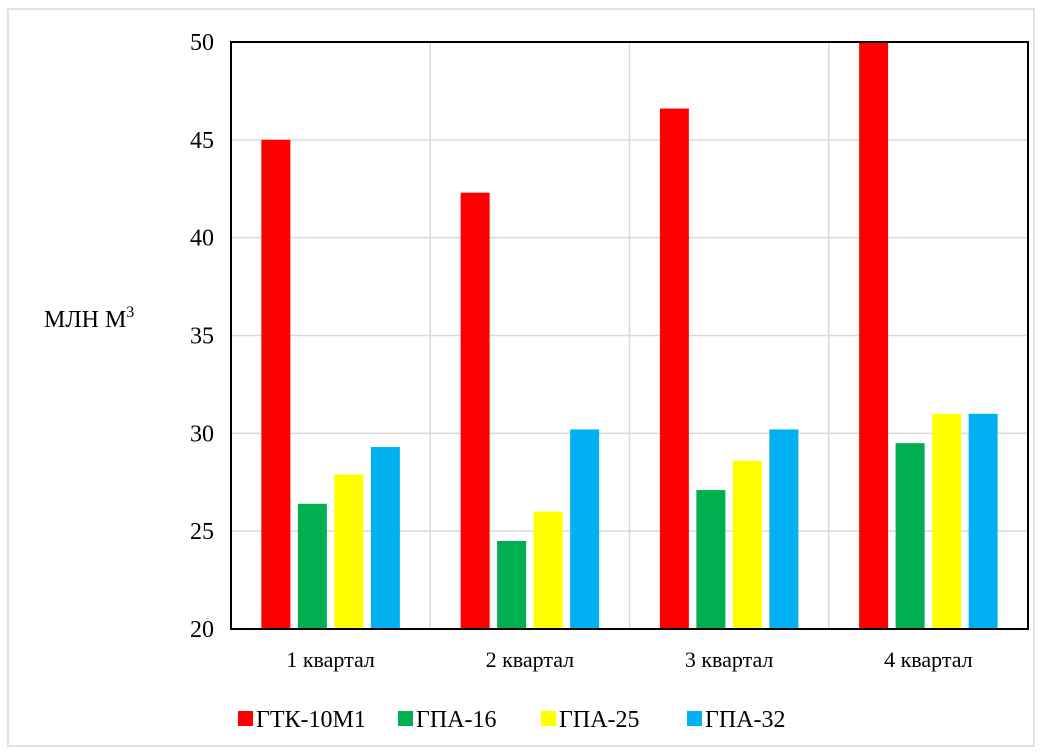  Describe the element at coordinates (784, 529) in the screenshot. I see `bar-ГПА-32-3 квартал` at that location.